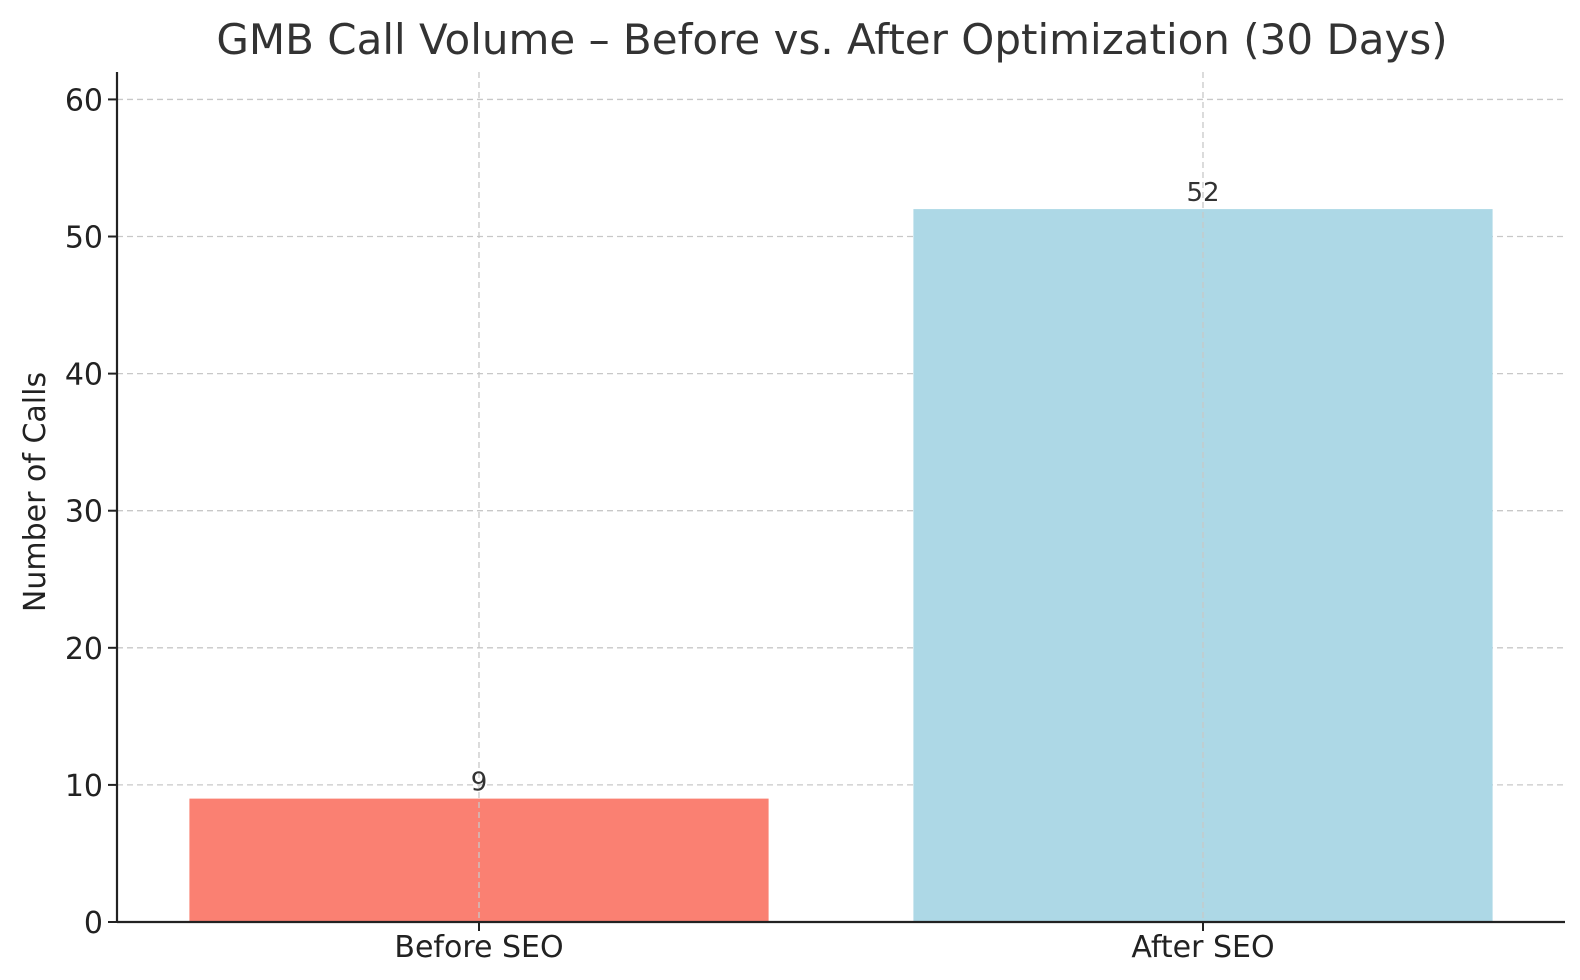 This screenshot has width=1580, height=980. I want to click on x-tick-label: After SEO, so click(1202, 947).